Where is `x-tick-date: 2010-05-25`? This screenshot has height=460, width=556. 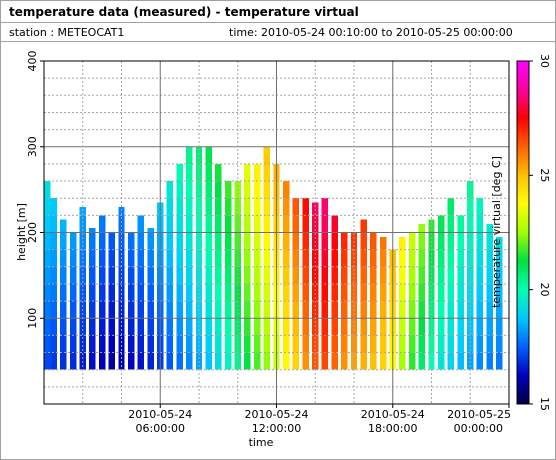
x-tick-date: 2010-05-25 is located at coordinates (479, 414).